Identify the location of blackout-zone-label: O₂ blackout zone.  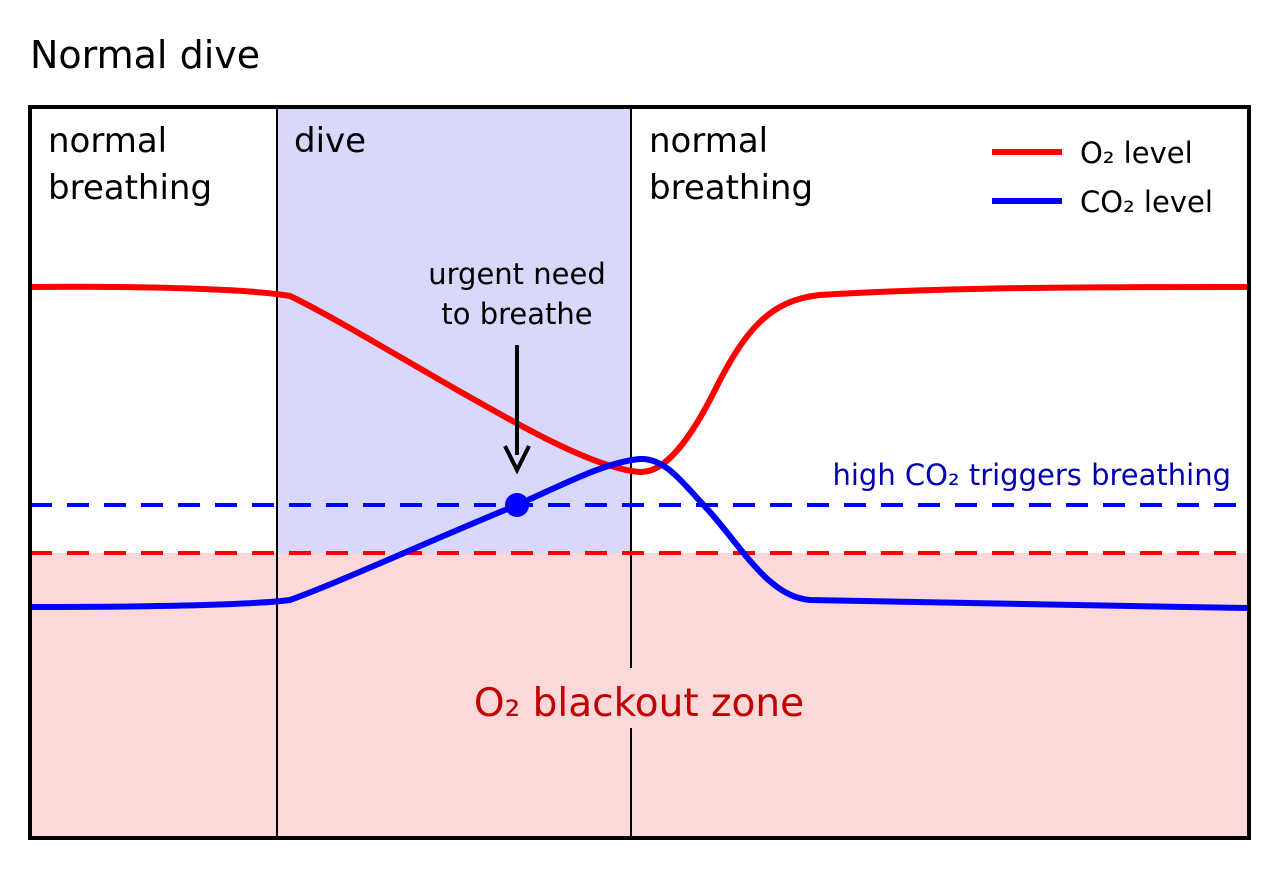
(639, 703).